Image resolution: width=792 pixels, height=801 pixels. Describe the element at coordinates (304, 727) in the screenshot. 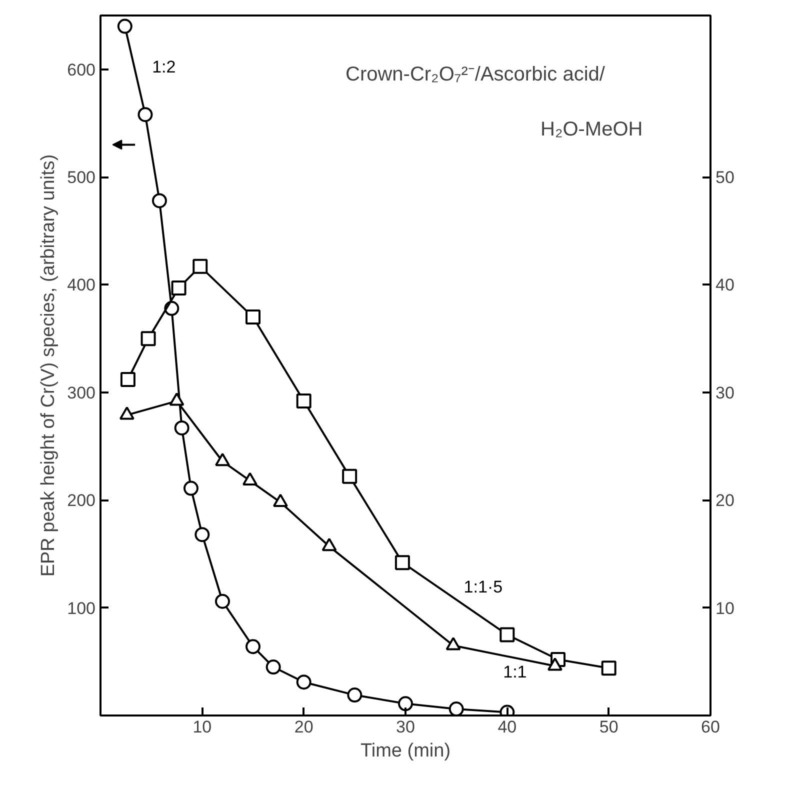

I see `x-tick-label: 20` at that location.